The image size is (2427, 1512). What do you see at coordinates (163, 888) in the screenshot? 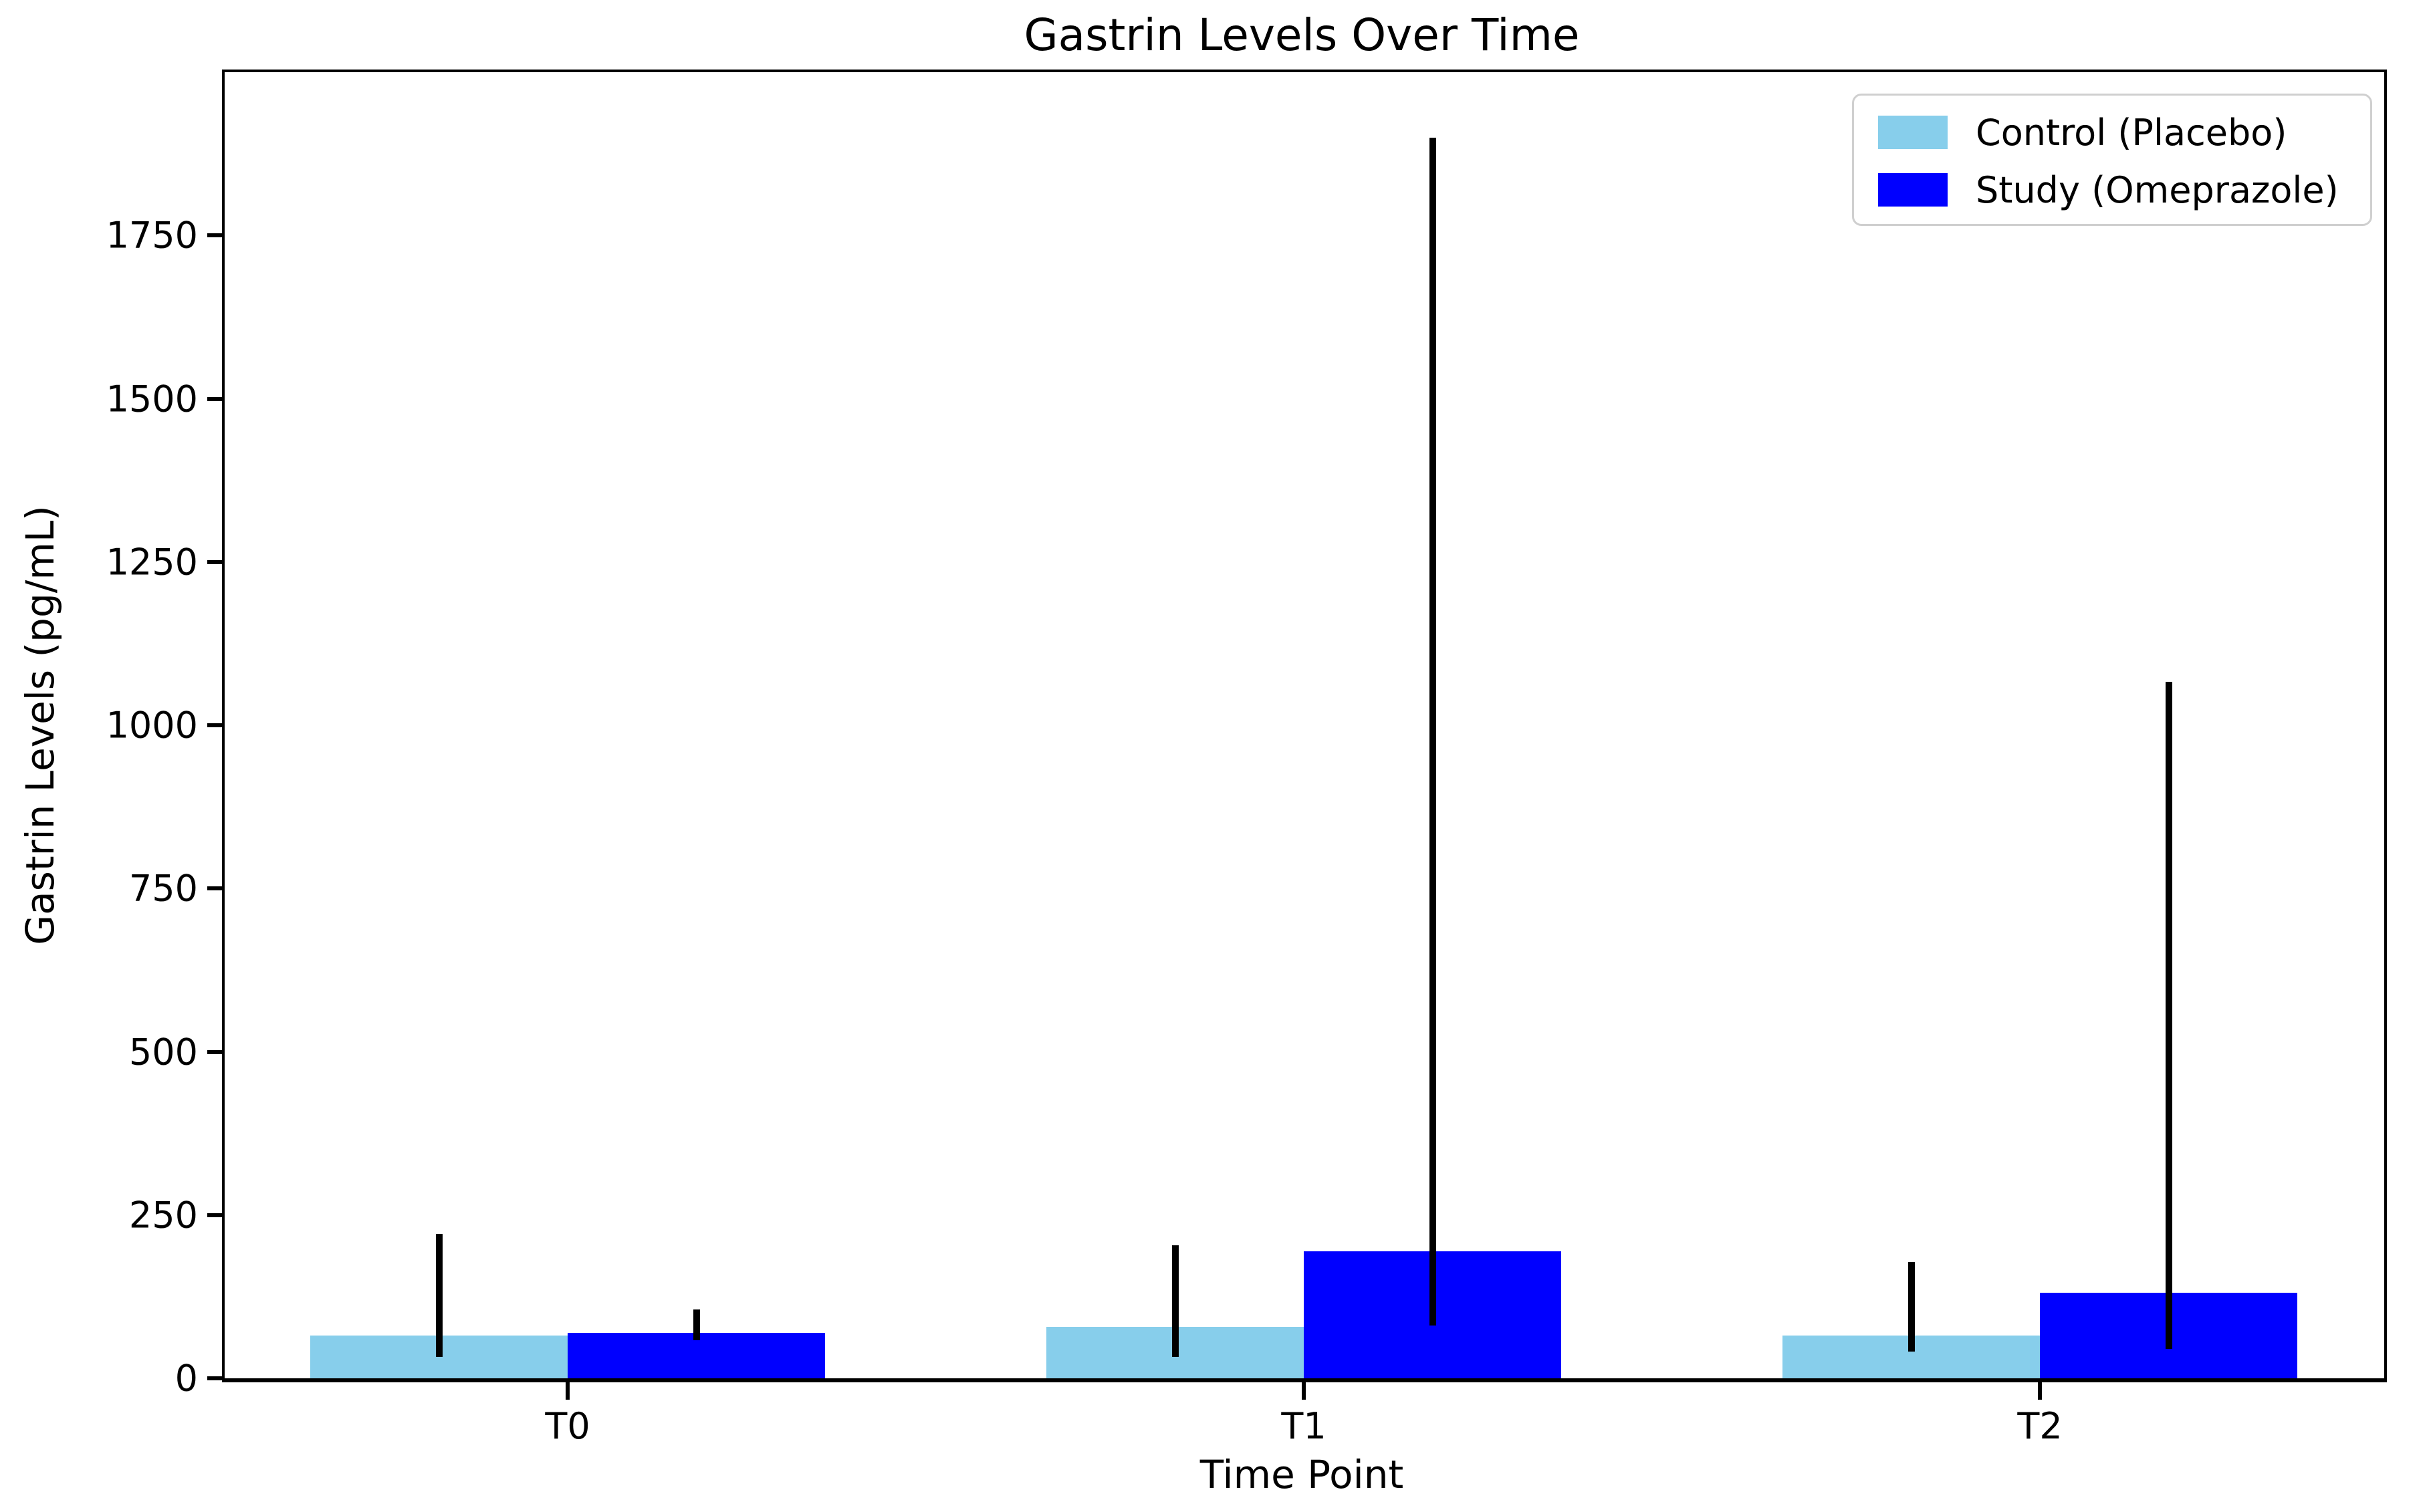
I see `y-tick-label: 750` at bounding box center [163, 888].